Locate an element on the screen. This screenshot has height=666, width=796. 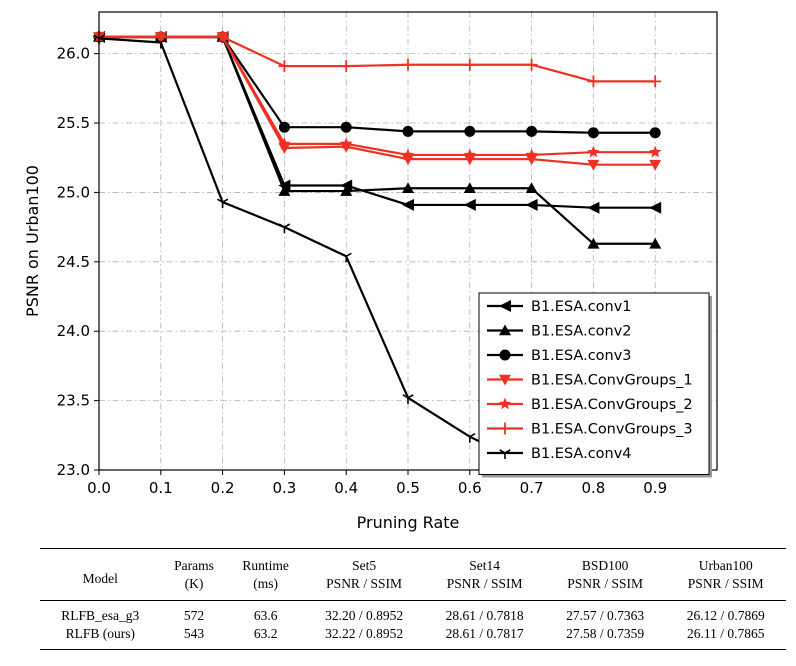
y-tick-label: 24.0 is located at coordinates (73, 331).